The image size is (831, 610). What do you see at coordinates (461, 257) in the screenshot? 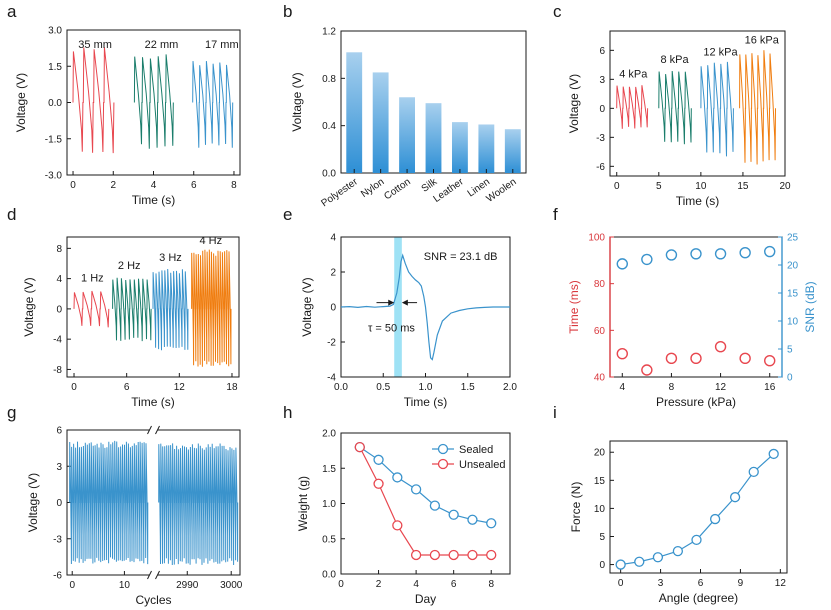
I see `annotation-snr: SNR = 23.1 dB` at bounding box center [461, 257].